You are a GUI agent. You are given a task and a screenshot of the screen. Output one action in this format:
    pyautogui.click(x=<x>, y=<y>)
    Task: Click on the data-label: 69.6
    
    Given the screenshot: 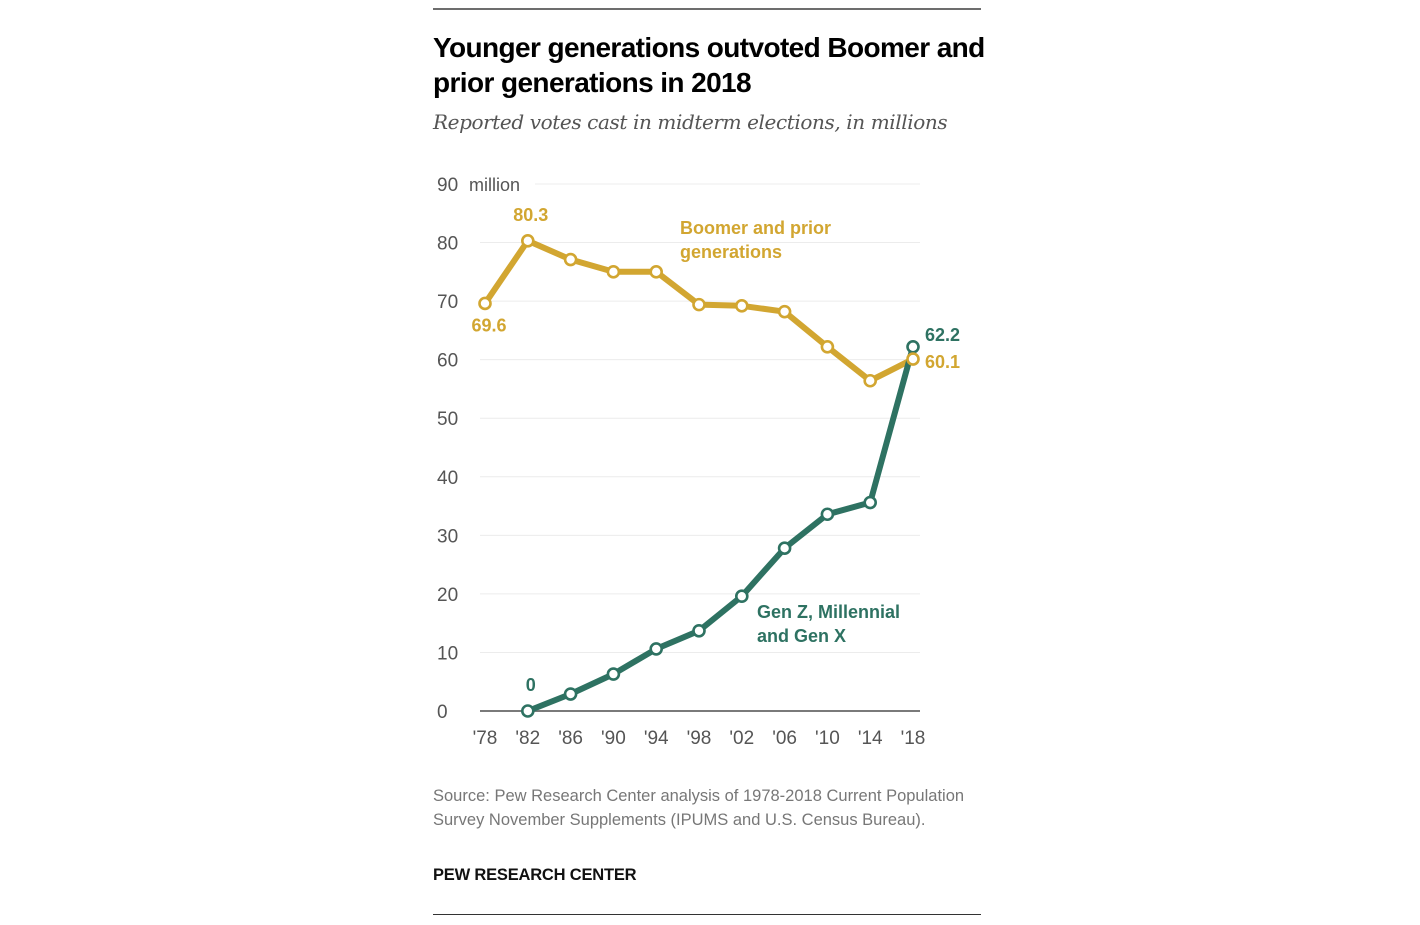 What is the action you would take?
    pyautogui.click(x=488, y=325)
    